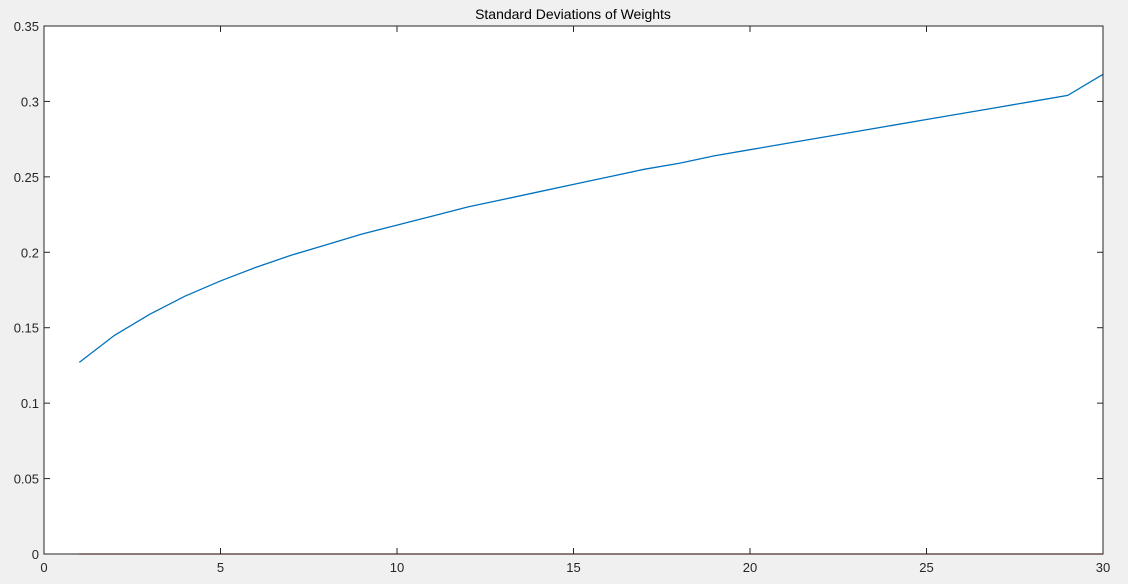 This screenshot has width=1128, height=584. What do you see at coordinates (220, 567) in the screenshot?
I see `x-tick-label: 5` at bounding box center [220, 567].